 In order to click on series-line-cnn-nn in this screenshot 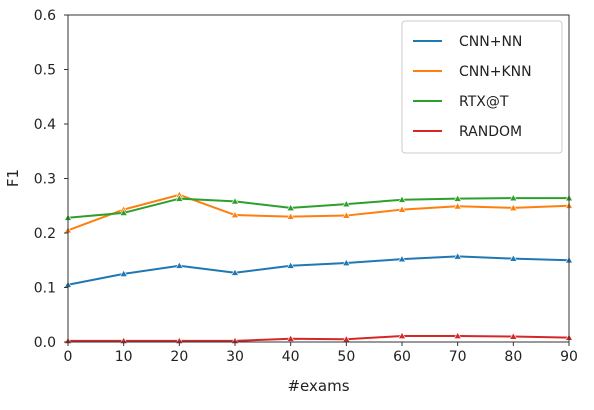, I will do `click(318, 270)`.